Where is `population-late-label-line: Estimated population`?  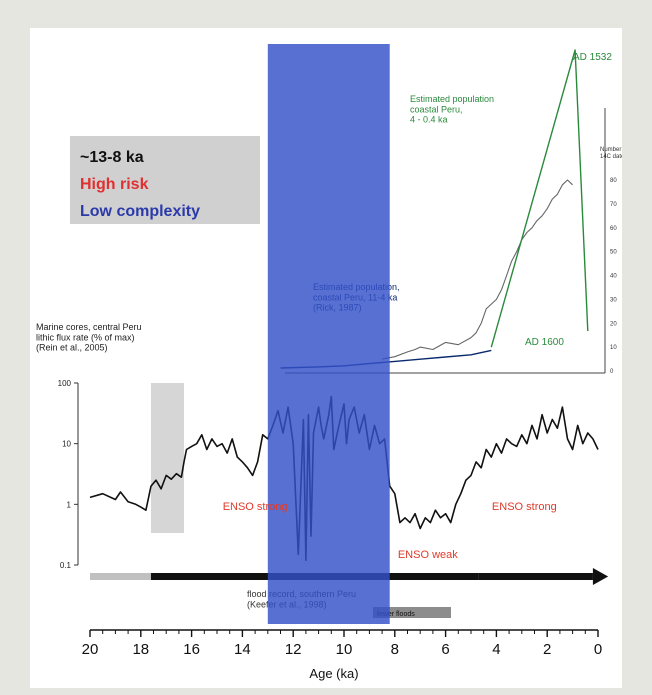
population-late-label-line: Estimated population is located at coordinates (452, 99).